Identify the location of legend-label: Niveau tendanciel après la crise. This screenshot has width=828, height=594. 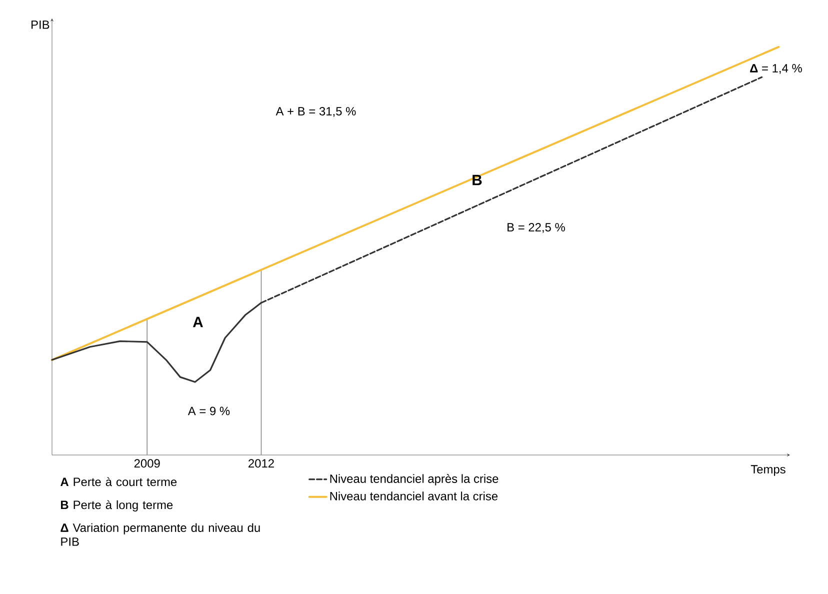
(414, 480).